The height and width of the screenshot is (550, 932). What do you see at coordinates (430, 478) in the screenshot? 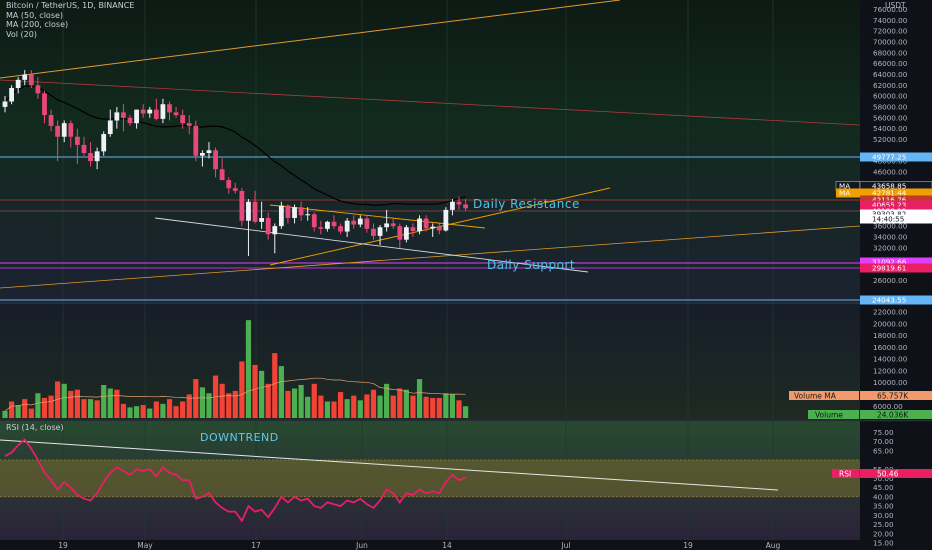
I see `rsi-band` at bounding box center [430, 478].